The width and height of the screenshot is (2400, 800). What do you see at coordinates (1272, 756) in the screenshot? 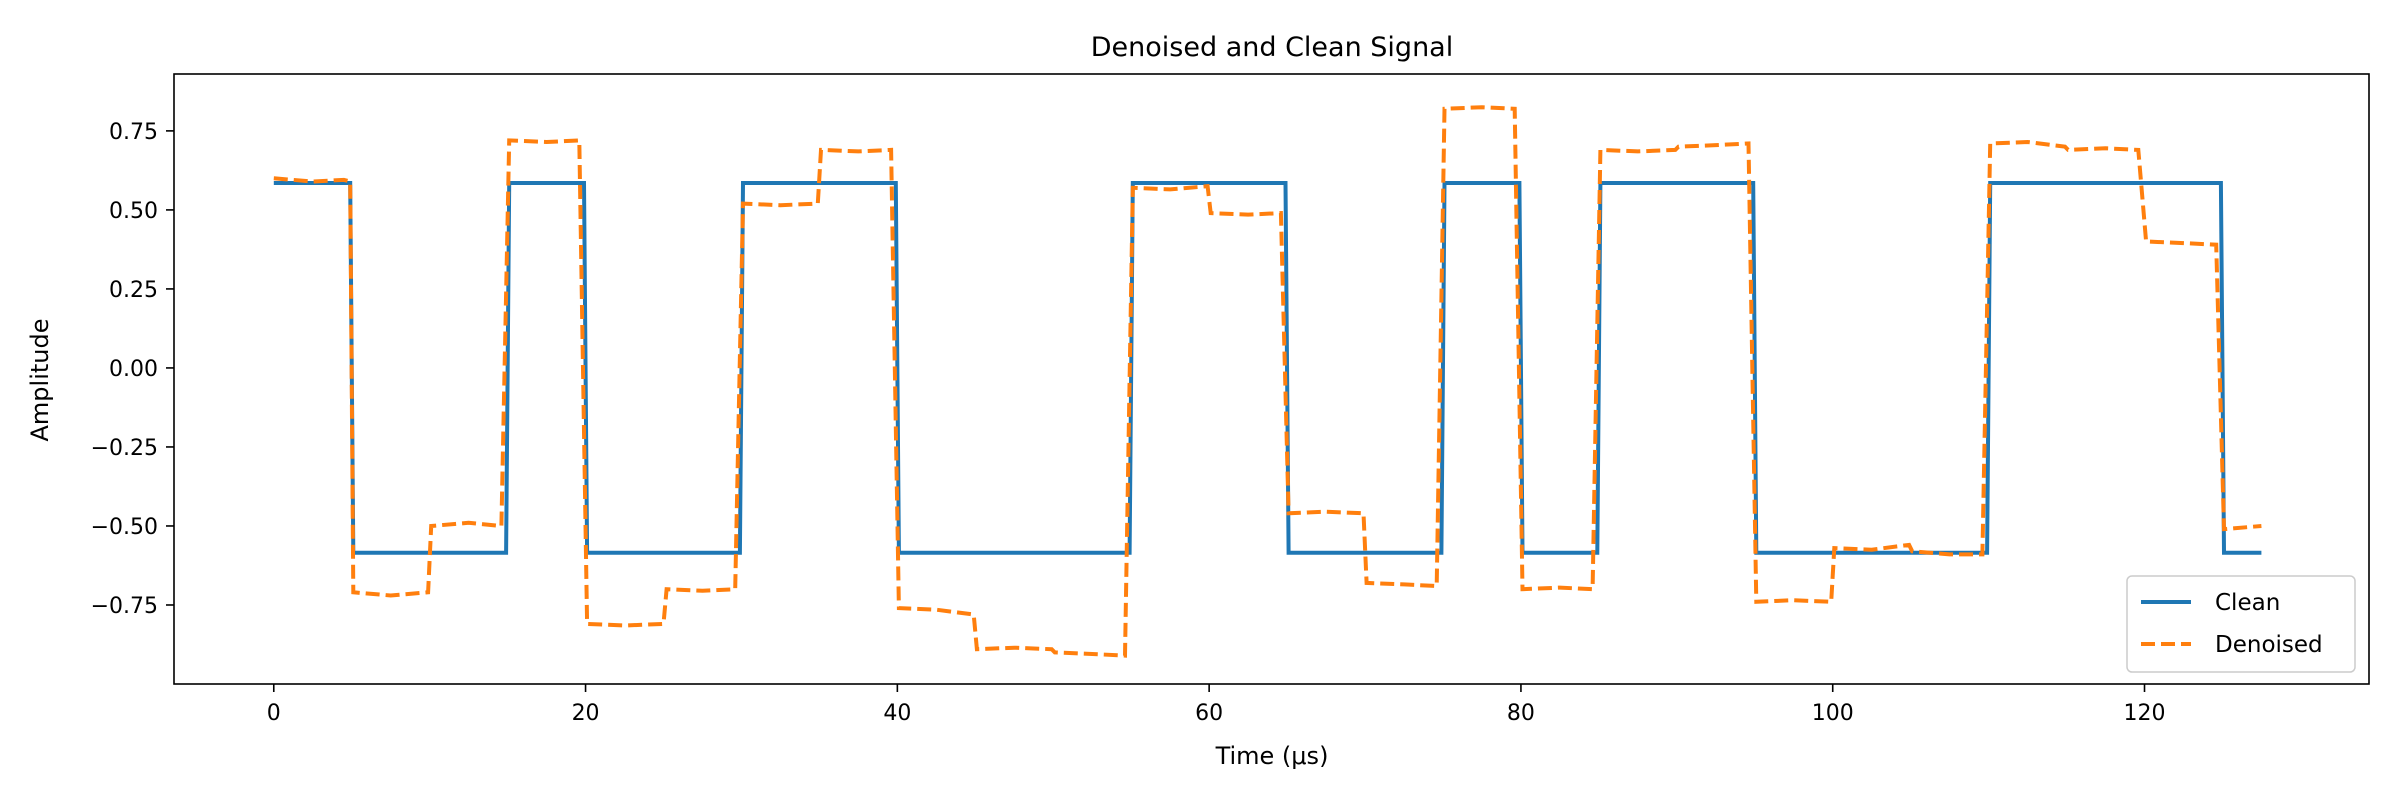
I see `x-axis-label: Time (μs)` at bounding box center [1272, 756].